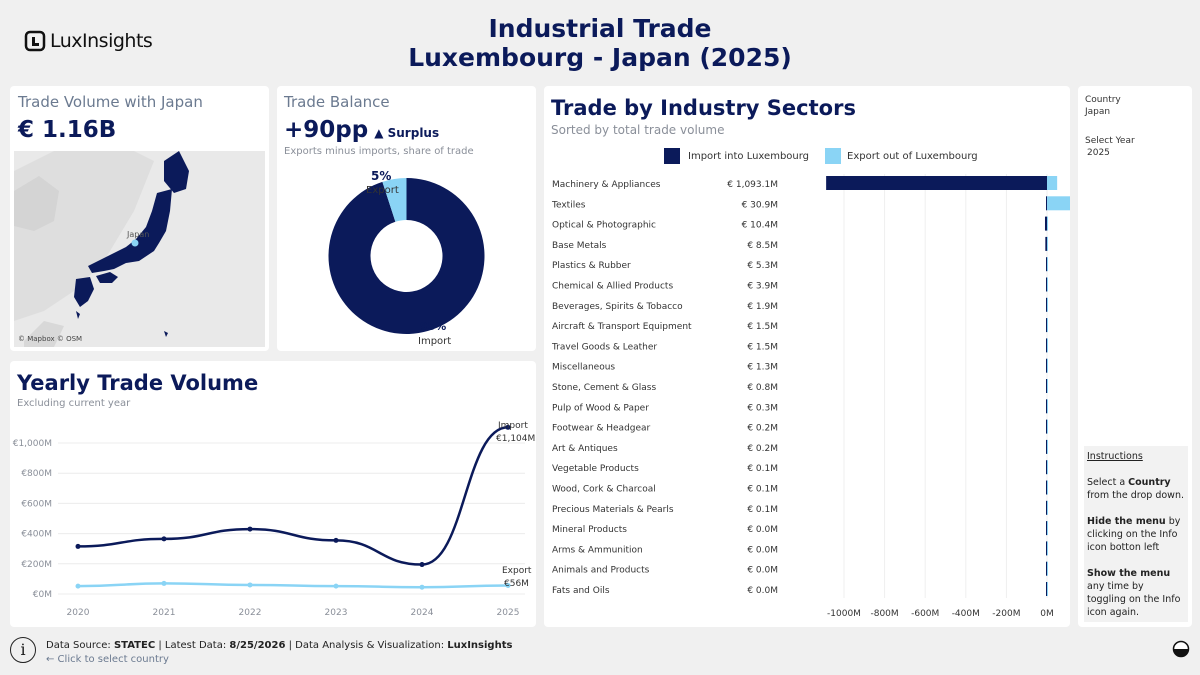 This screenshot has height=675, width=1200. I want to click on sector-name: Travel Goods & Leather, so click(604, 347).